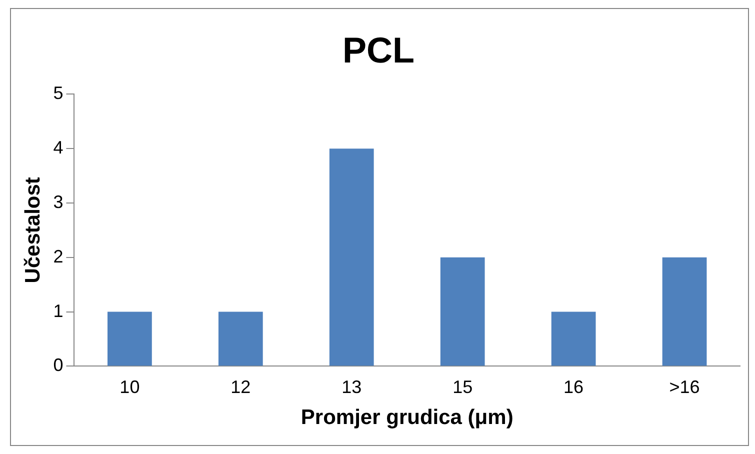 The width and height of the screenshot is (755, 454). What do you see at coordinates (58, 148) in the screenshot?
I see `y-tick-label: 4` at bounding box center [58, 148].